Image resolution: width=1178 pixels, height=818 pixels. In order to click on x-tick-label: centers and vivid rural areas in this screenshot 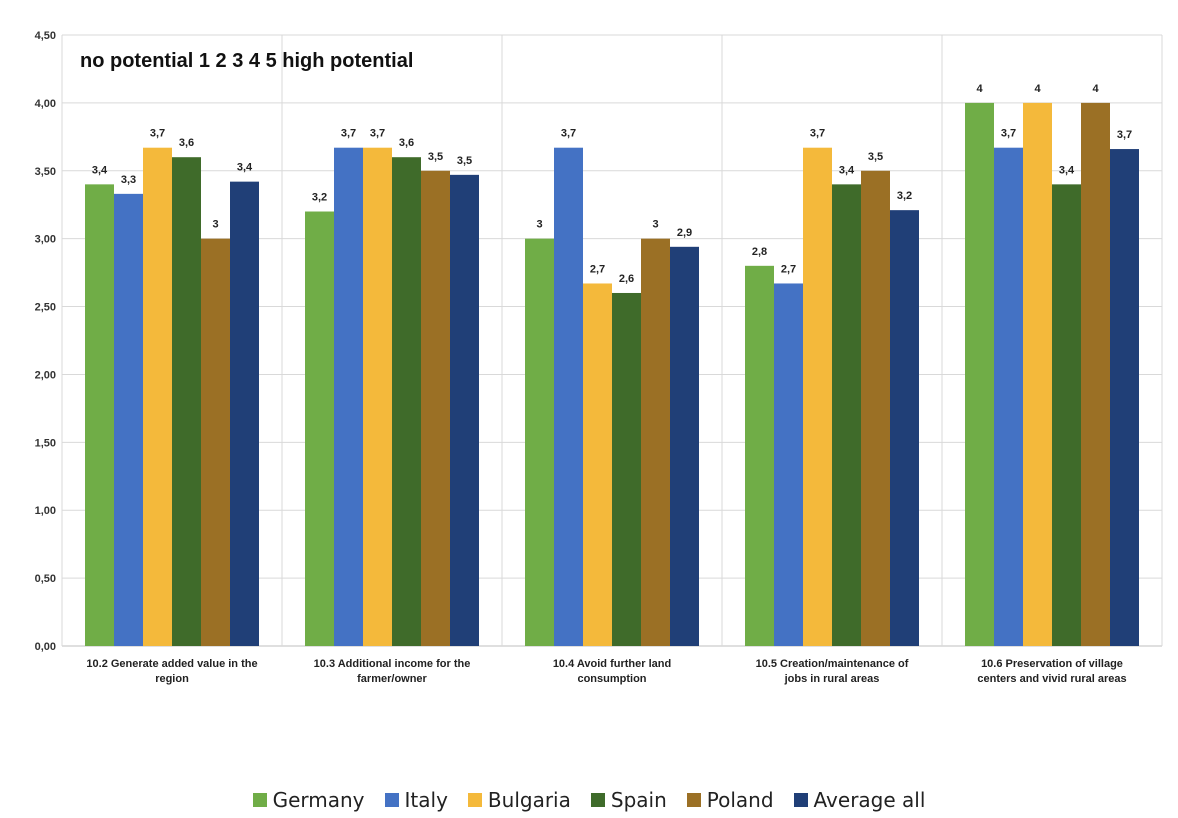, I will do `click(1051, 679)`.